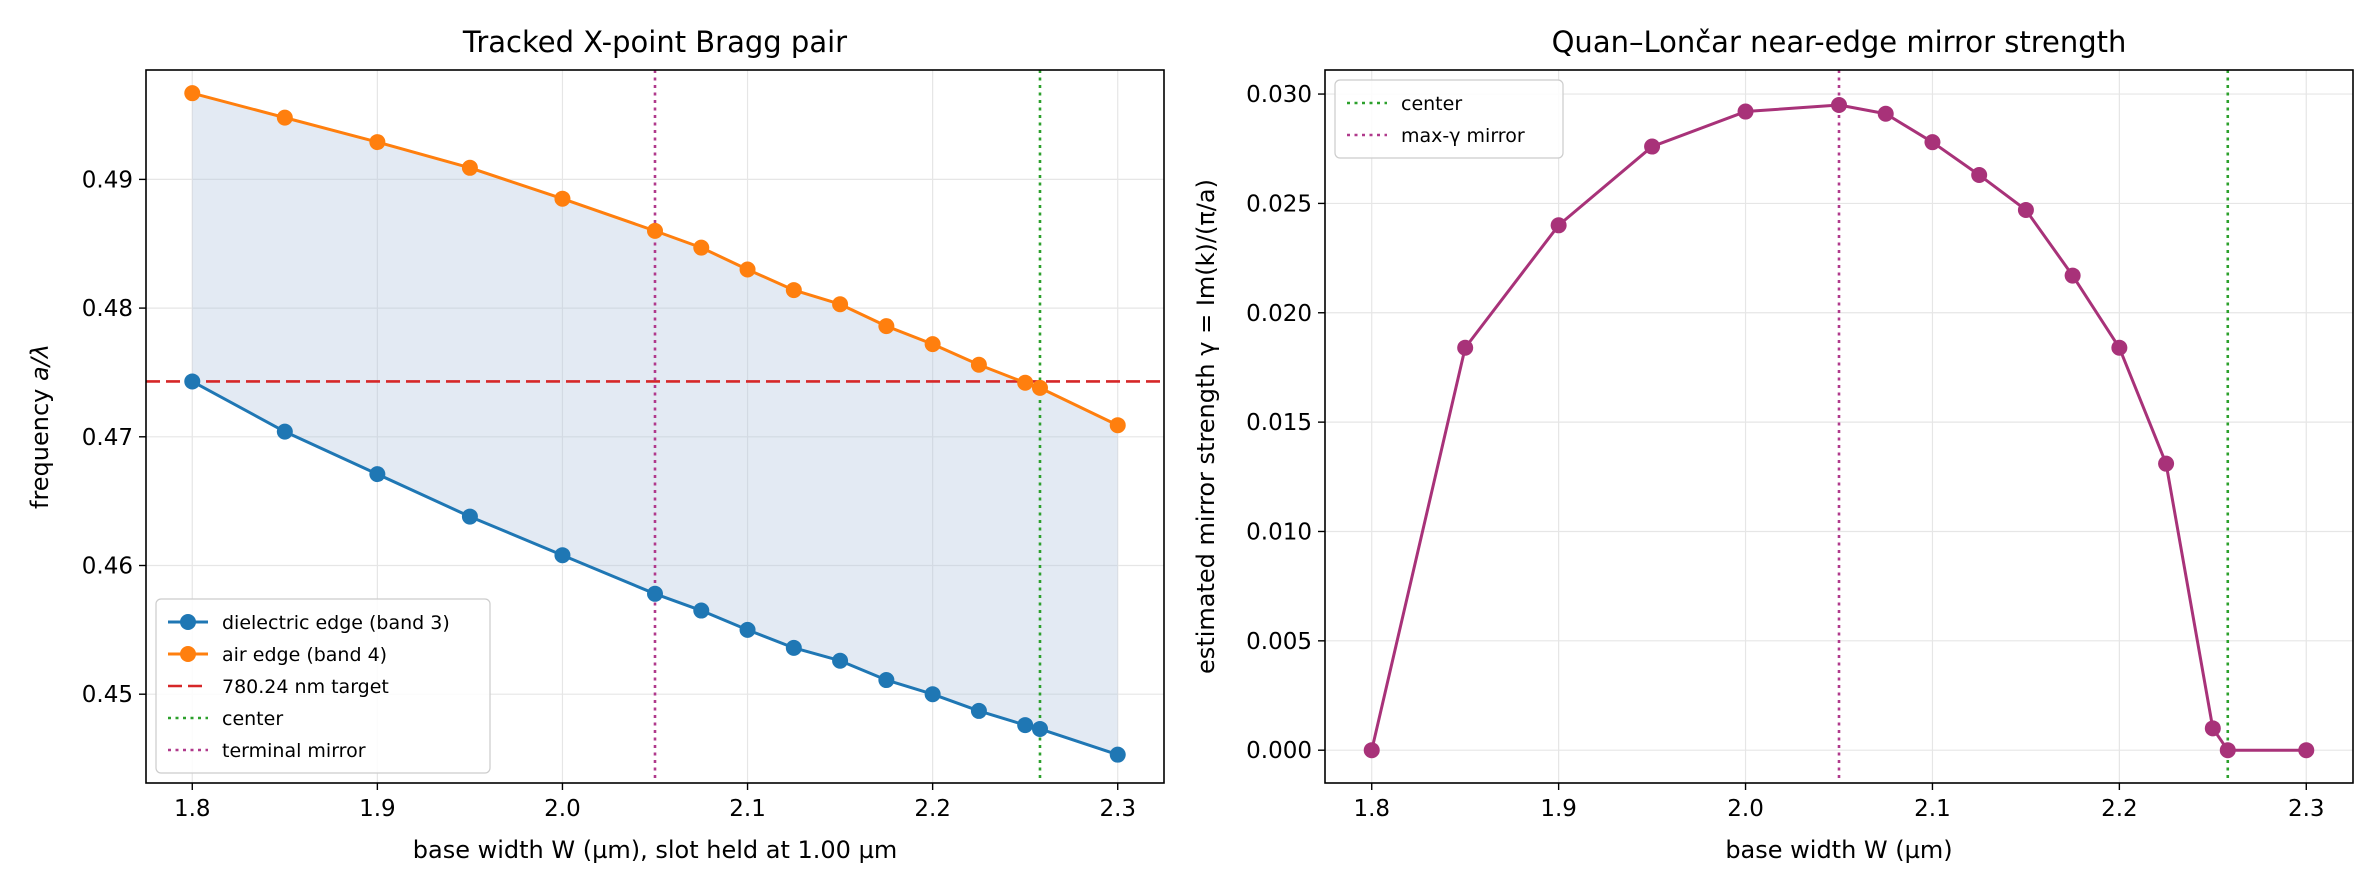 The height and width of the screenshot is (893, 2375). Describe the element at coordinates (1839, 42) in the screenshot. I see `right-chart-title: Quan–Lončar near-edge mirror strength` at that location.